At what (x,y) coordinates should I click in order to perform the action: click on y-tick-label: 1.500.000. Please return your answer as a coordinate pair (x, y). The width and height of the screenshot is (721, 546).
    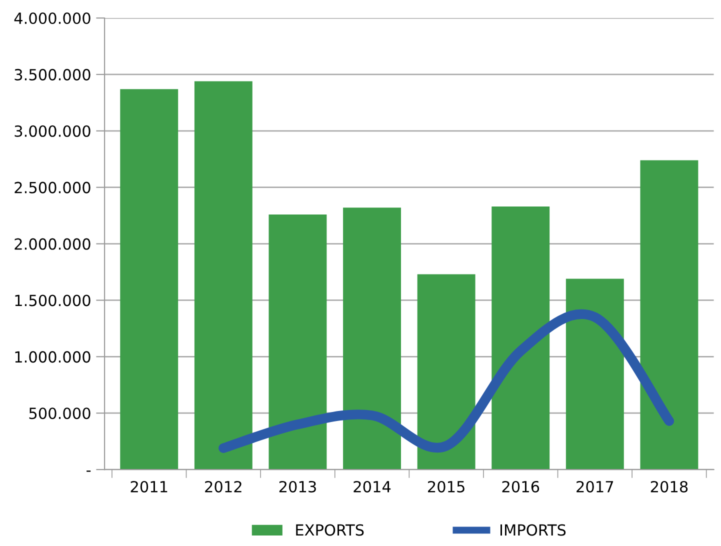
    Looking at the image, I should click on (52, 300).